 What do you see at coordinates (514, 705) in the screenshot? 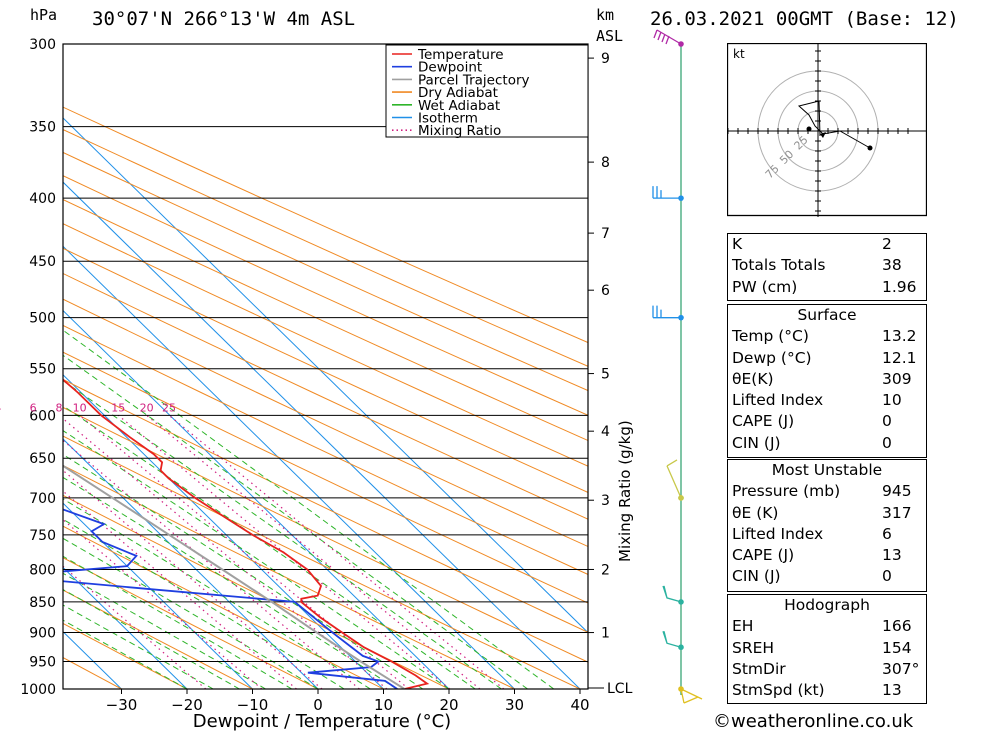
I see `x-tick-label: 30` at bounding box center [514, 705].